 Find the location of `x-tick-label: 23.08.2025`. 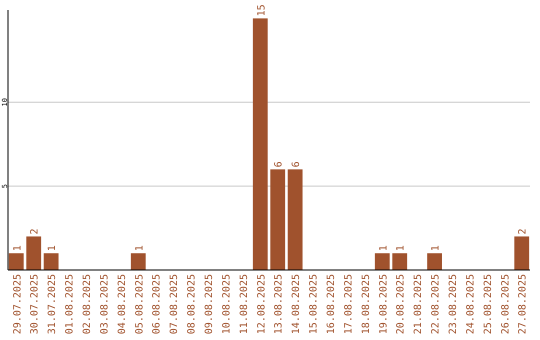

x-tick-label: 23.08.2025 is located at coordinates (454, 304).